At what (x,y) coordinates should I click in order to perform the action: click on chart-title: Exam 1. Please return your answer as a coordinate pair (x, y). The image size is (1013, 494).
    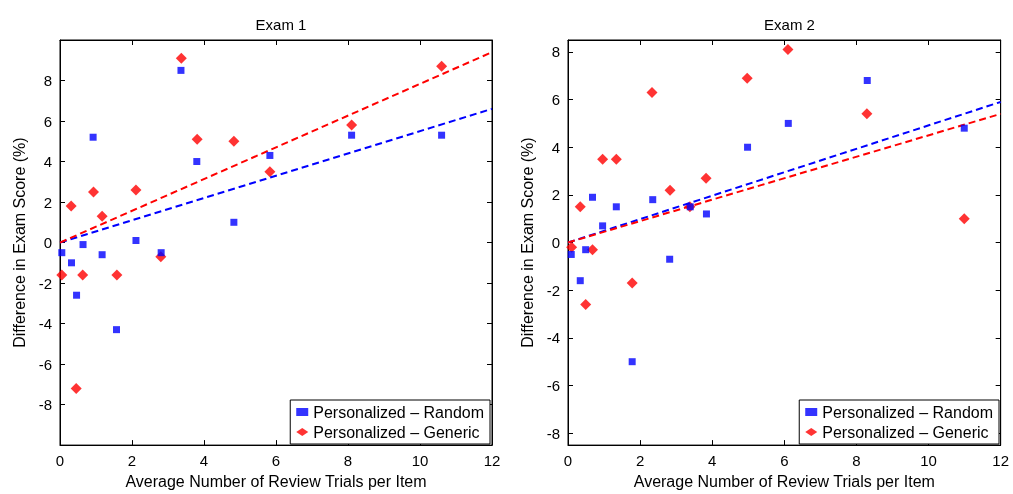
    Looking at the image, I should click on (281, 24).